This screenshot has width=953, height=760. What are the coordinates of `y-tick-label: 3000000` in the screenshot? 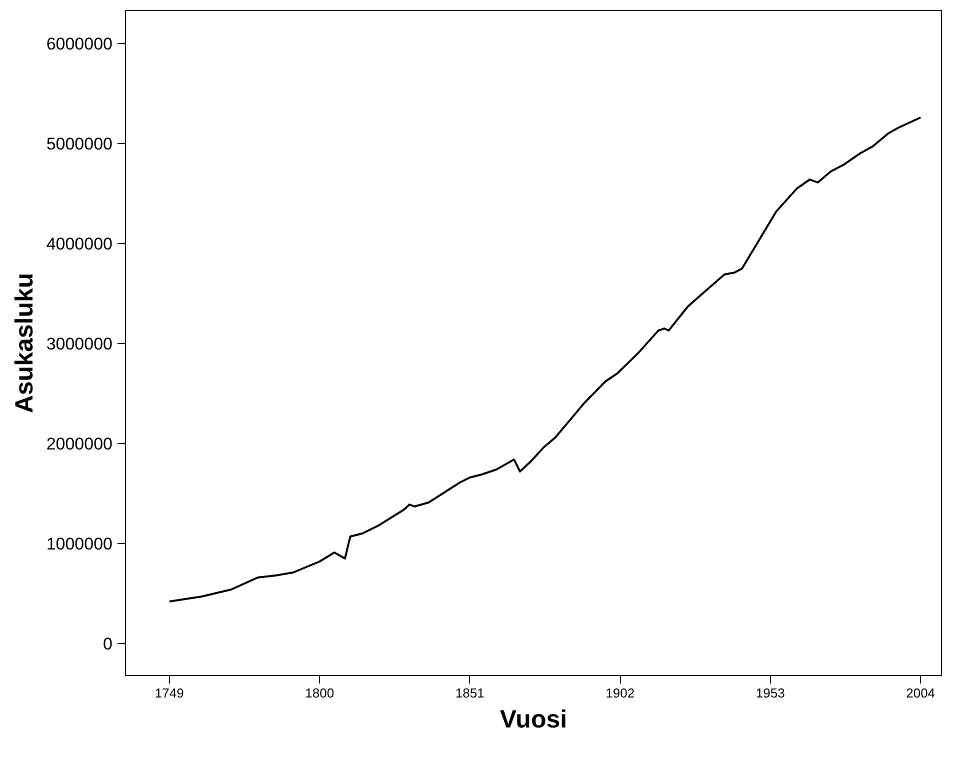 It's located at (79, 344).